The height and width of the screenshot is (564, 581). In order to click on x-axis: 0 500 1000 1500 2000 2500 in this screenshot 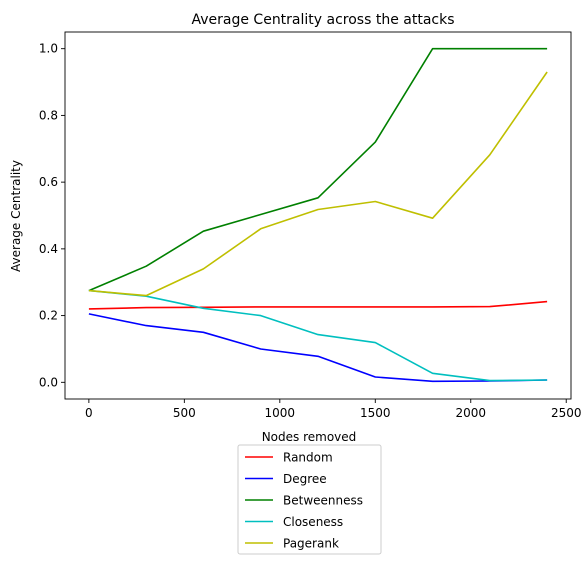, I will do `click(333, 409)`.